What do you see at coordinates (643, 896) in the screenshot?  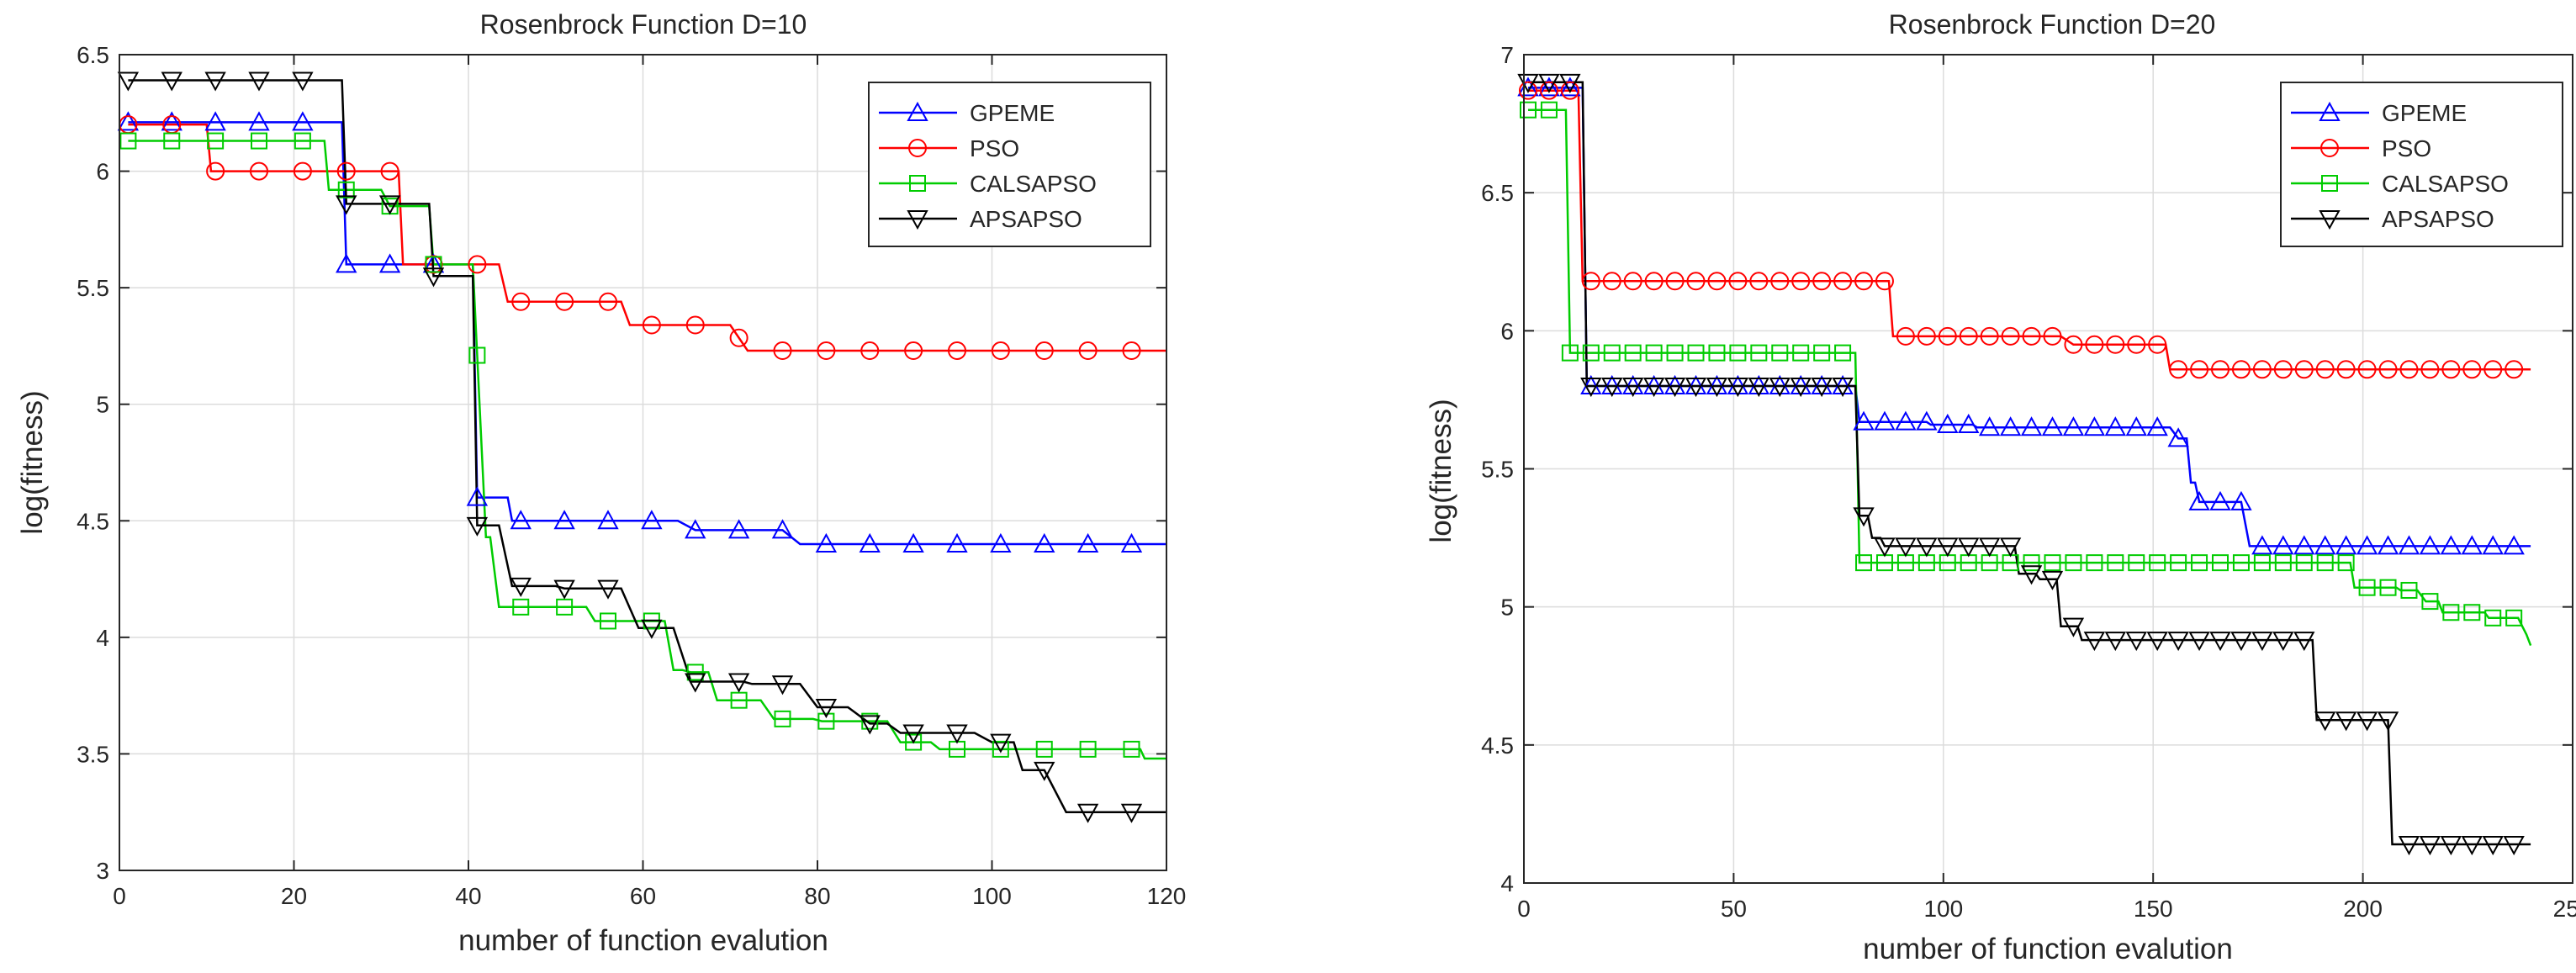 I see `x-tick-label: 60` at bounding box center [643, 896].